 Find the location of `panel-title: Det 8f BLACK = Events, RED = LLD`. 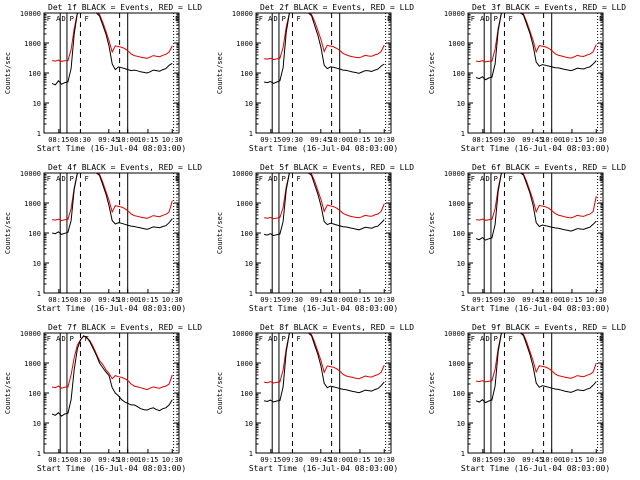

panel-title: Det 8f BLACK = Events, RED = LLD is located at coordinates (337, 327).